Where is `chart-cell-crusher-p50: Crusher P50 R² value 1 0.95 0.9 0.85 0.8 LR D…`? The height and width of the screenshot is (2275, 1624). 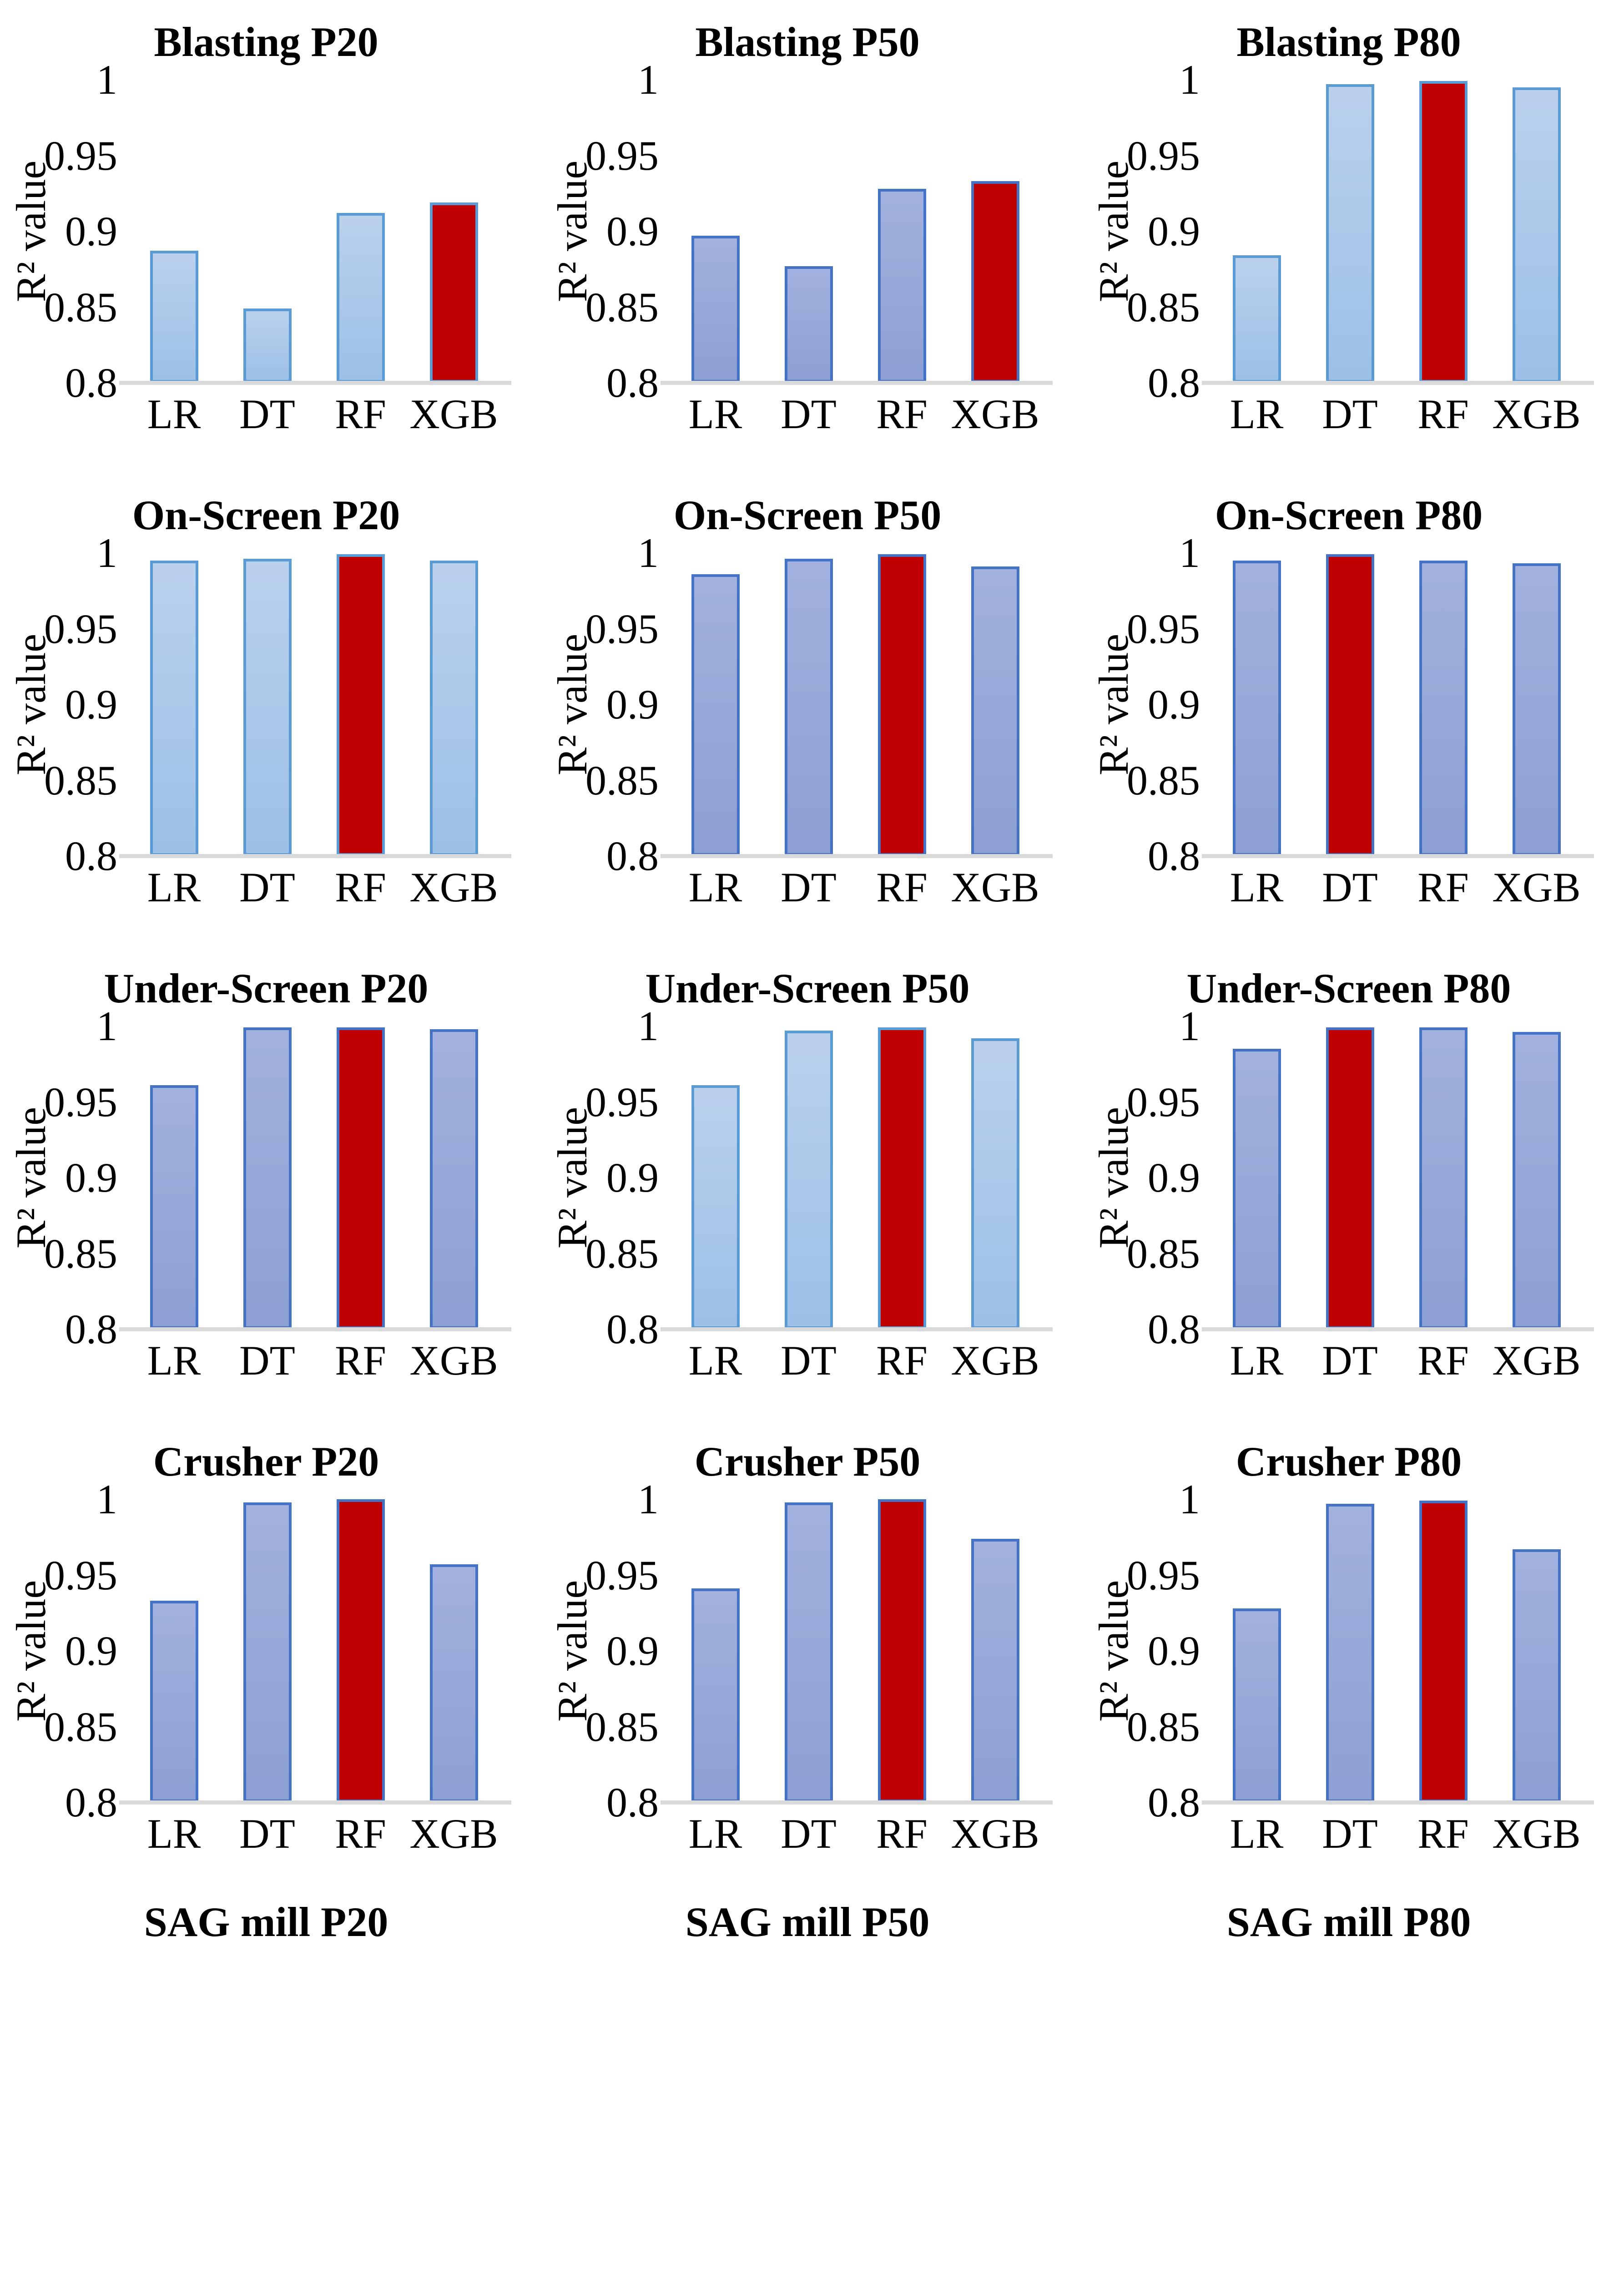
chart-cell-crusher-p50: Crusher P50 R² value 1 0.95 0.9 0.85 0.8 LR D… is located at coordinates (812, 1657).